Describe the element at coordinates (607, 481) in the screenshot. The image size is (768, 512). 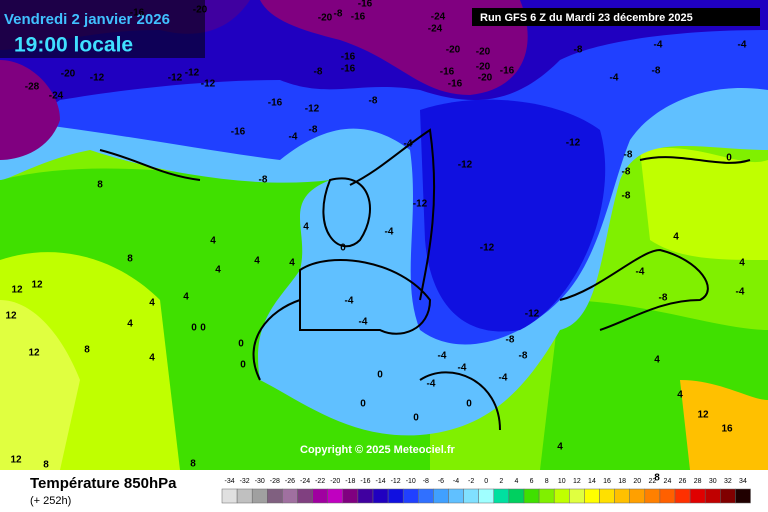
I see `scale-label: 16` at that location.